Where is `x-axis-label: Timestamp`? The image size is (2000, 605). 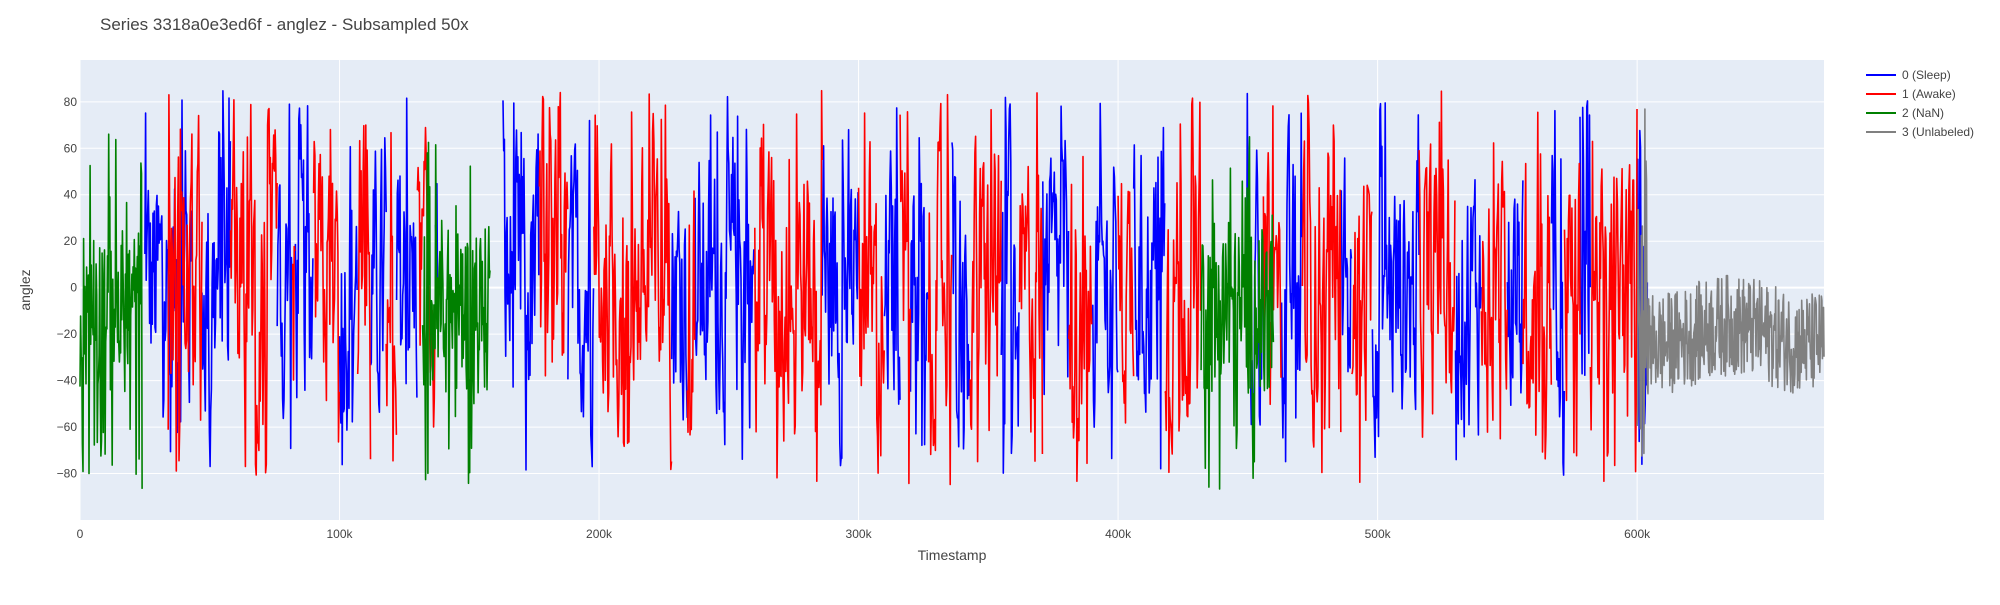 x-axis-label: Timestamp is located at coordinates (952, 555).